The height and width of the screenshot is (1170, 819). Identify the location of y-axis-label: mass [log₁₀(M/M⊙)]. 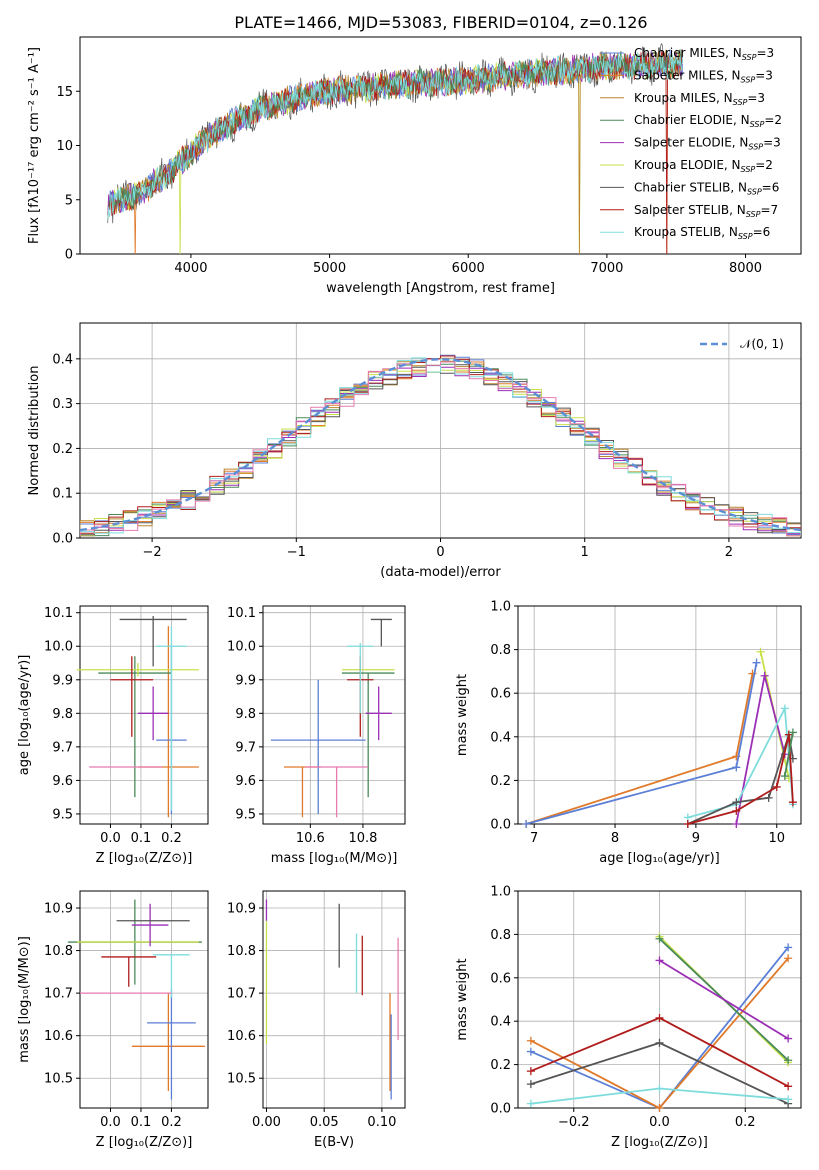
(24, 999).